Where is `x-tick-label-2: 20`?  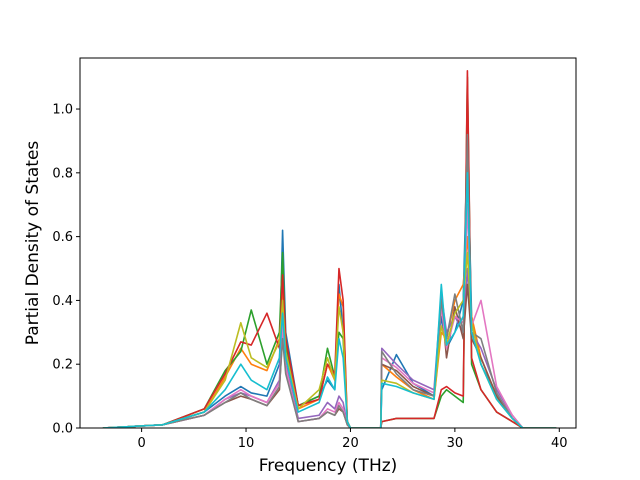 x-tick-label-2: 20 is located at coordinates (350, 443).